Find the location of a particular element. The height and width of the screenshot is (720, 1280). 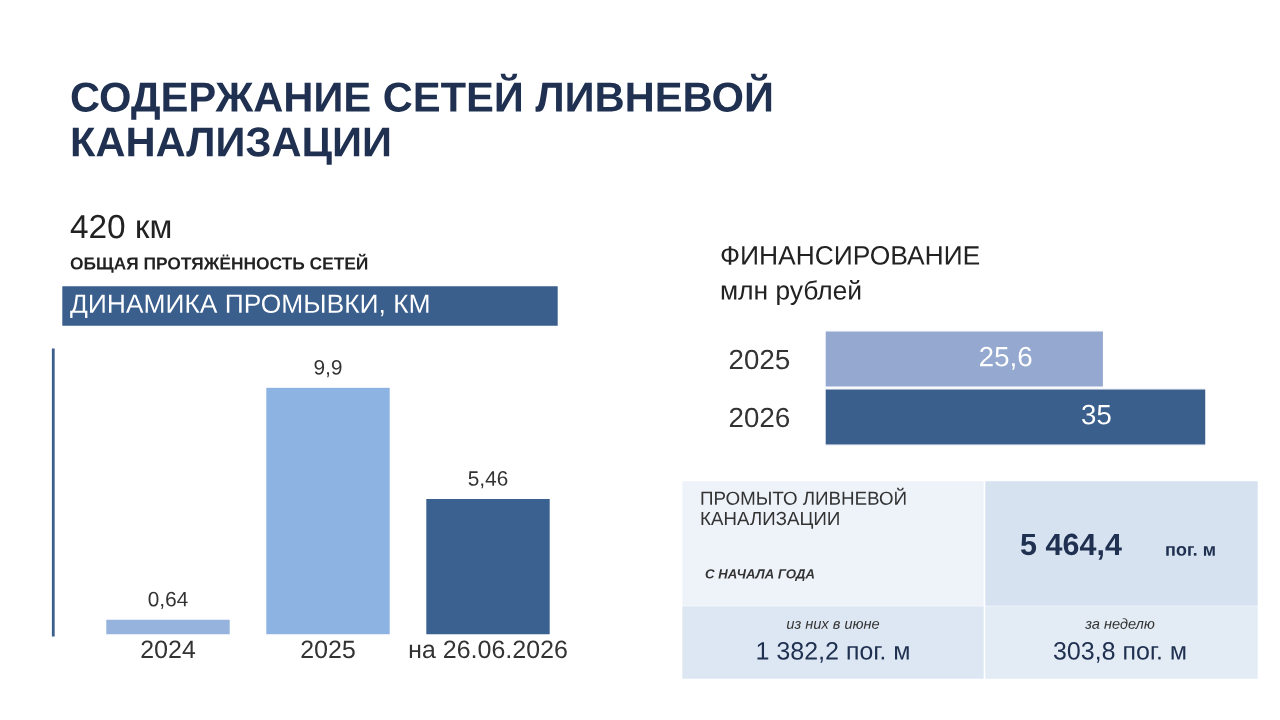

text: 303,8 пог. м is located at coordinates (1119, 652).